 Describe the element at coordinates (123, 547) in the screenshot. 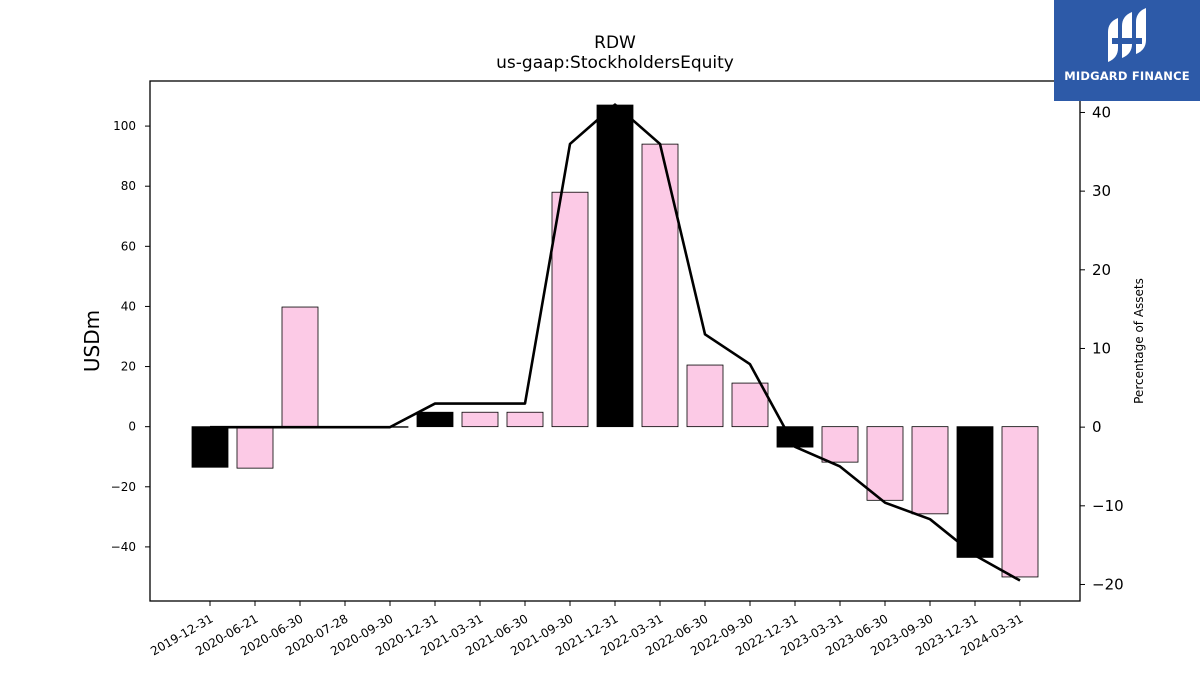

I see `y-tick-label: −40` at that location.